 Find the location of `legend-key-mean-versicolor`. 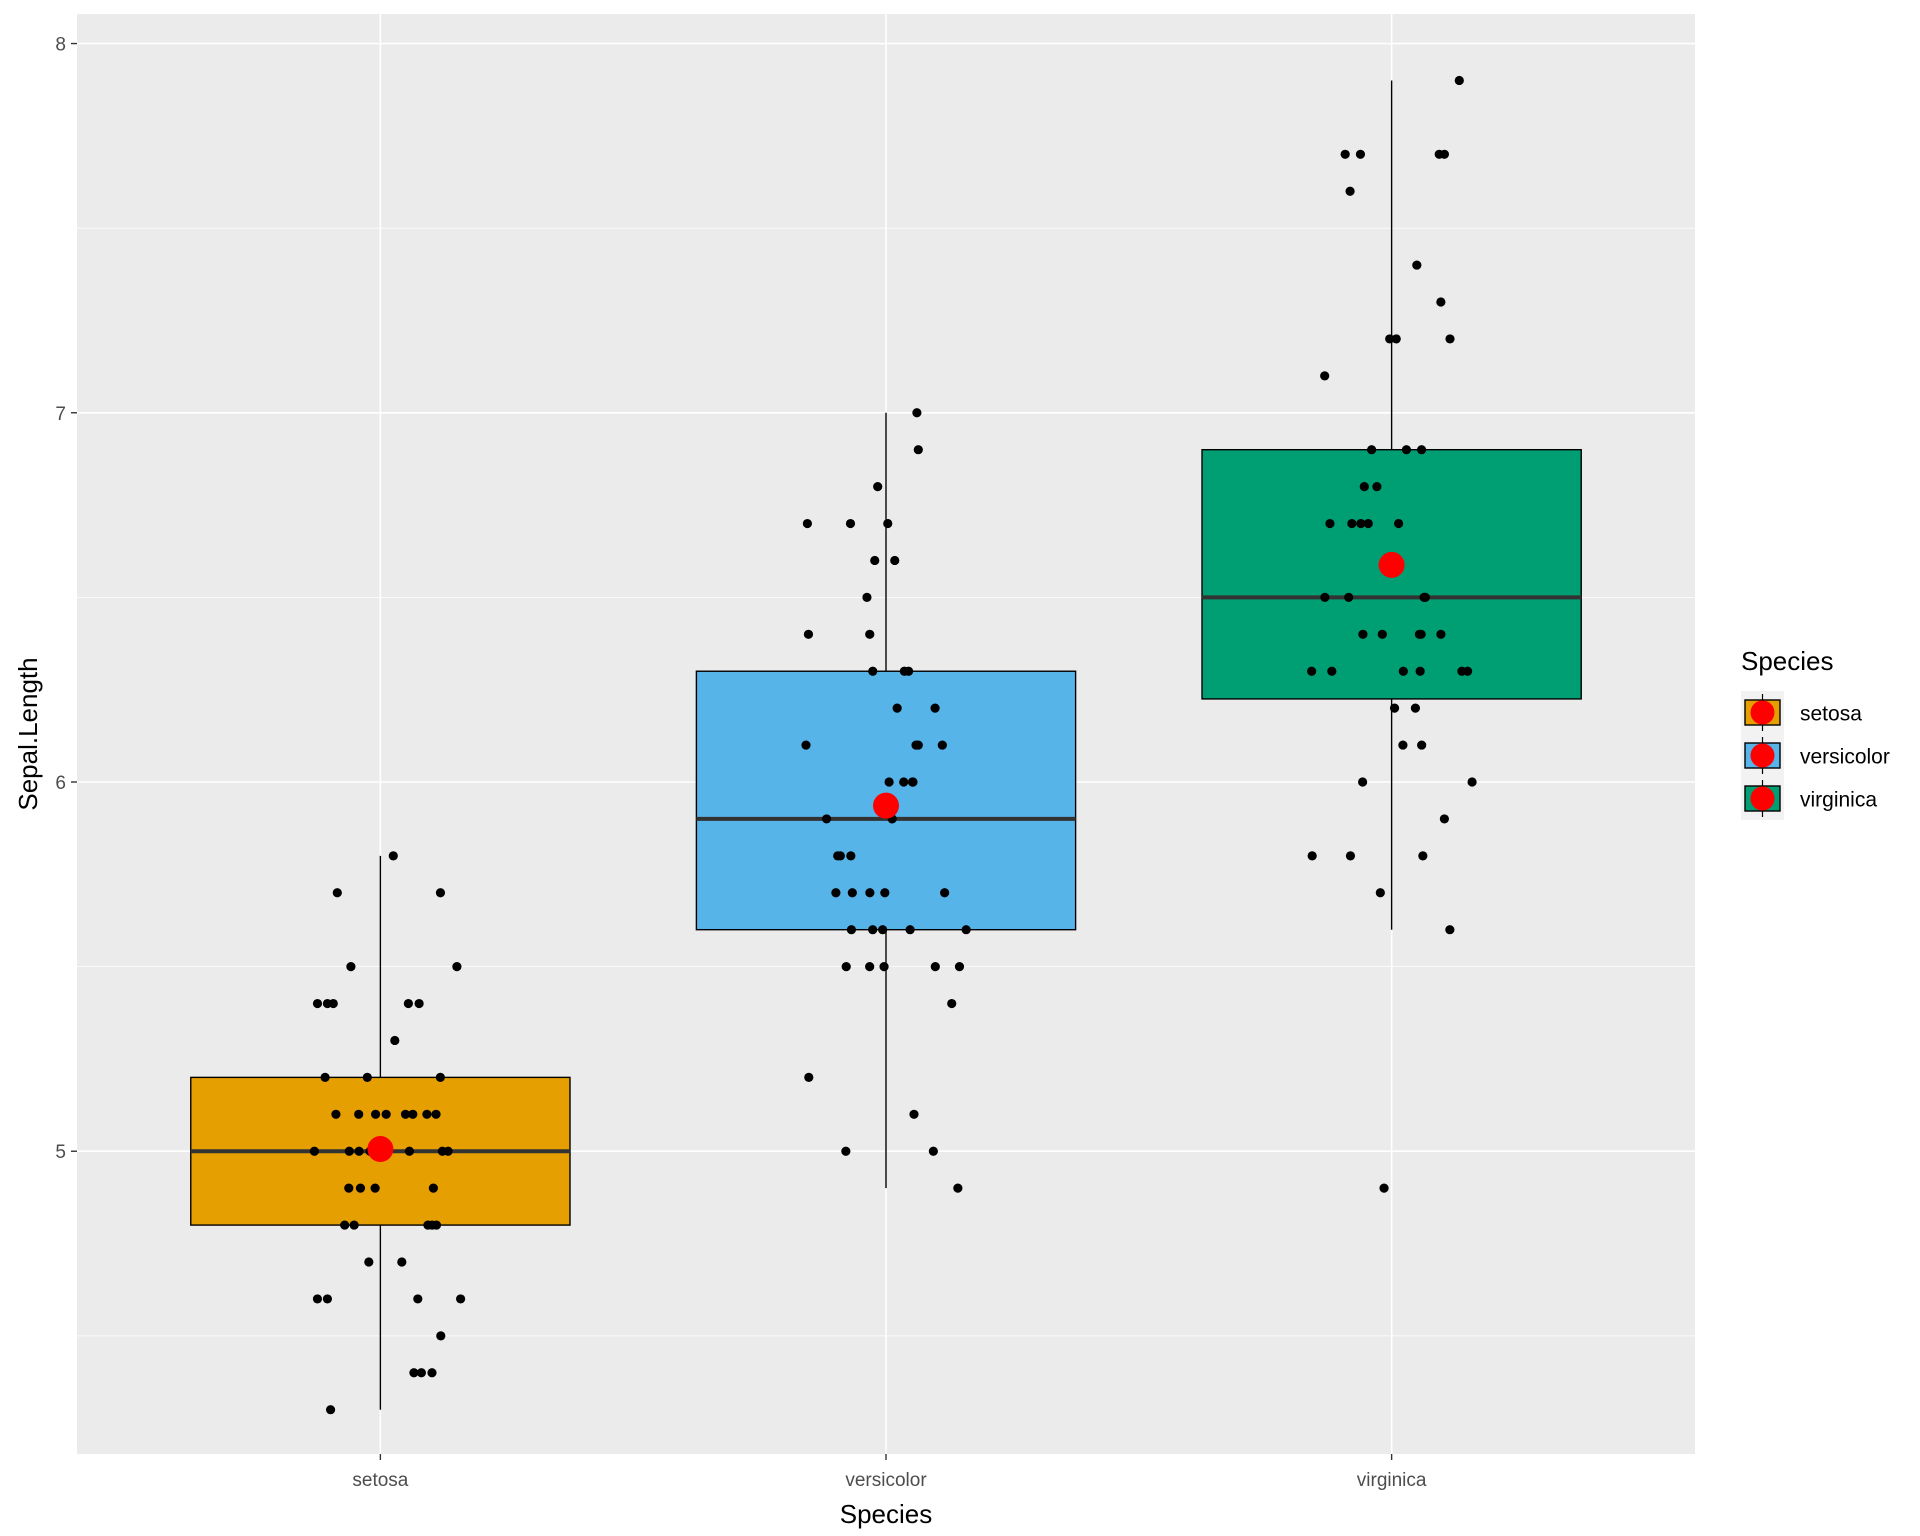

legend-key-mean-versicolor is located at coordinates (1762, 755).